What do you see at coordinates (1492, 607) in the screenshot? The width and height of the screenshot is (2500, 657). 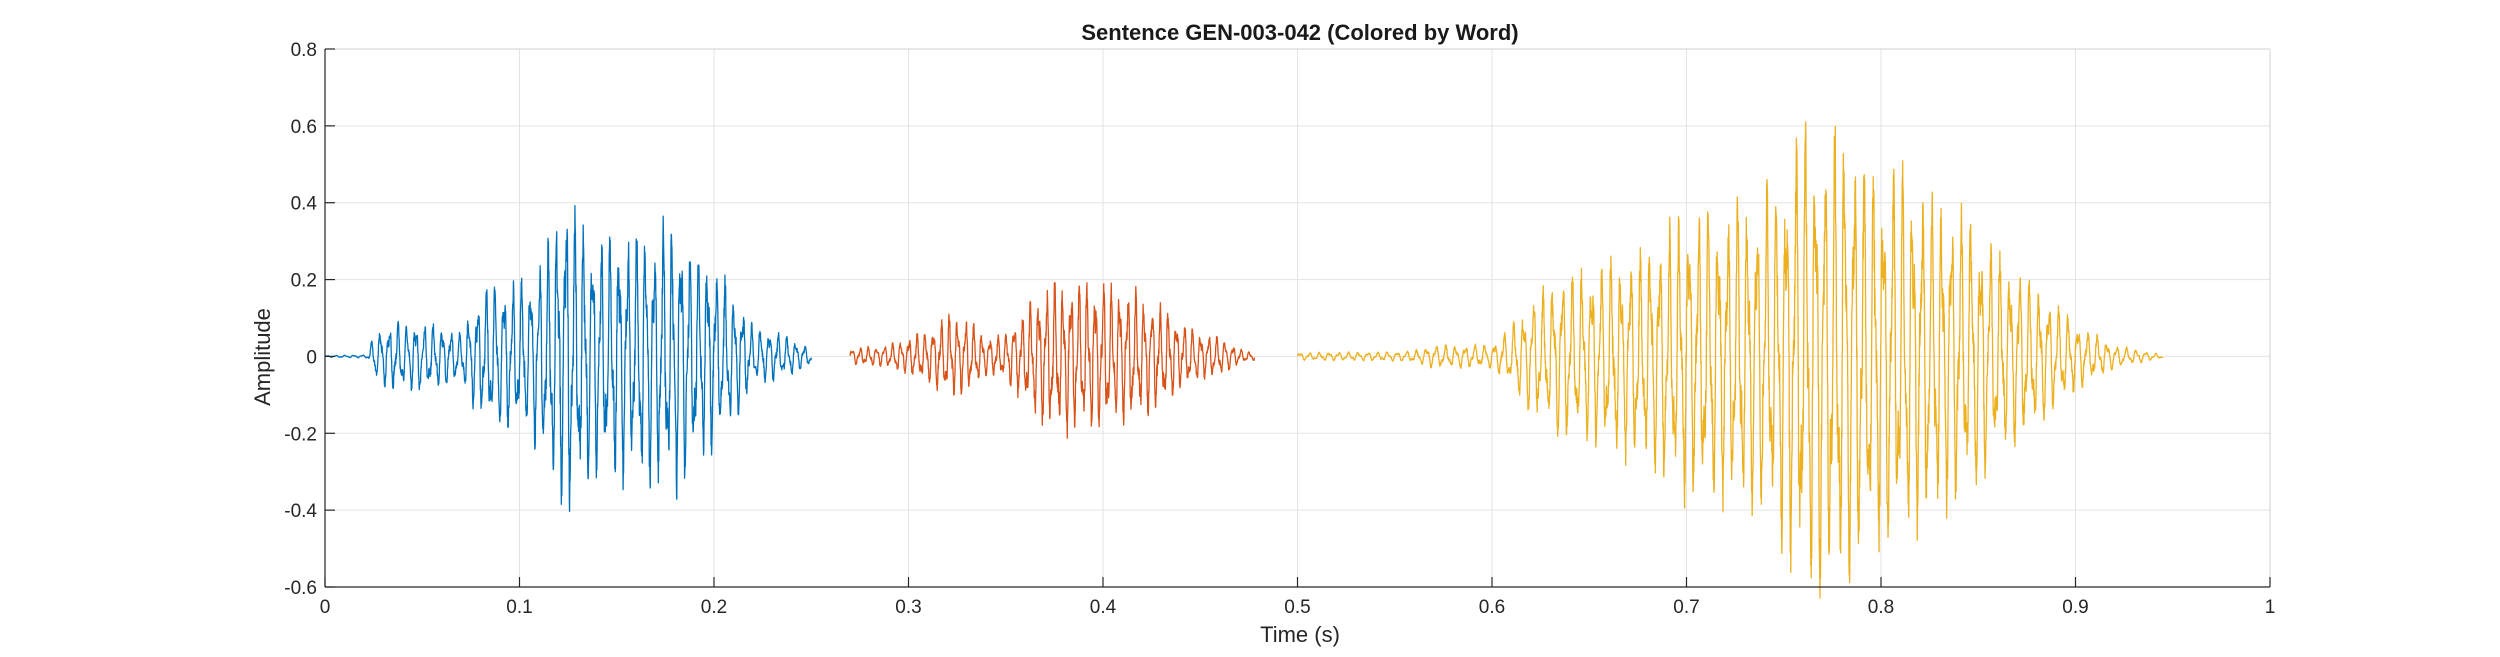 I see `x-tick-label: 0.6` at bounding box center [1492, 607].